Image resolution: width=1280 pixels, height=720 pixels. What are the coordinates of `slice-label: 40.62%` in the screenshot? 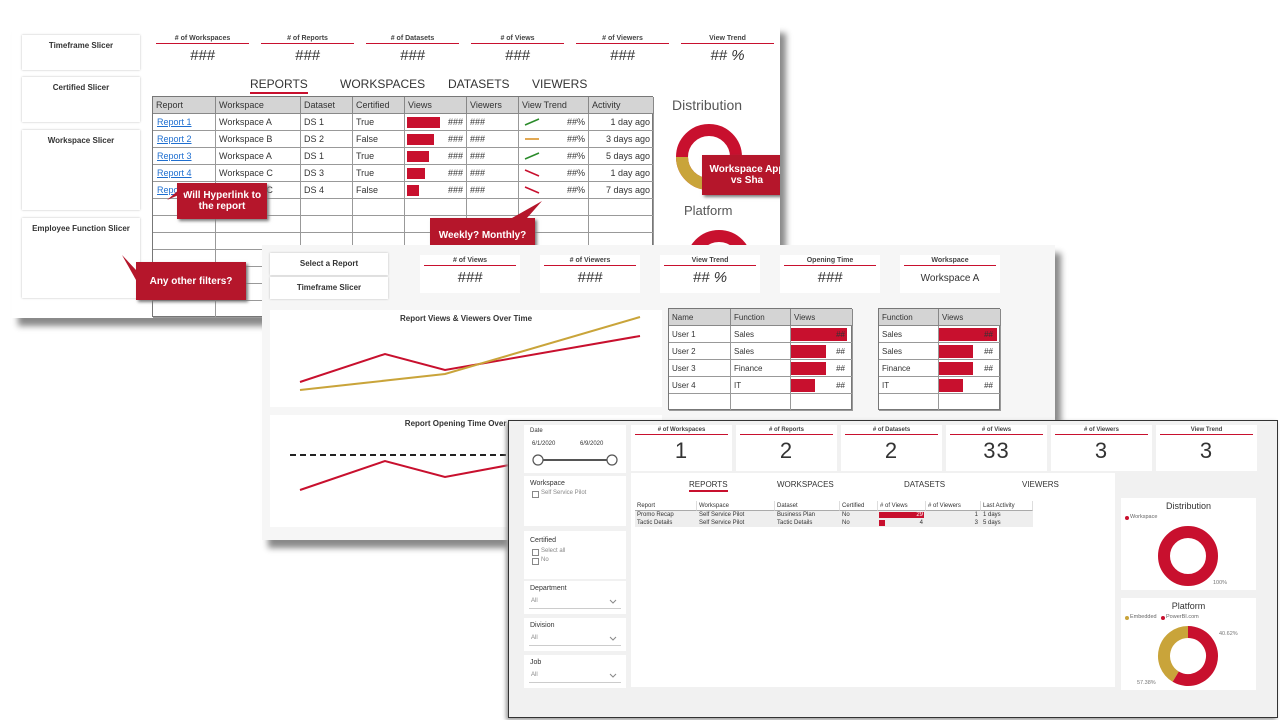 It's located at (1228, 634).